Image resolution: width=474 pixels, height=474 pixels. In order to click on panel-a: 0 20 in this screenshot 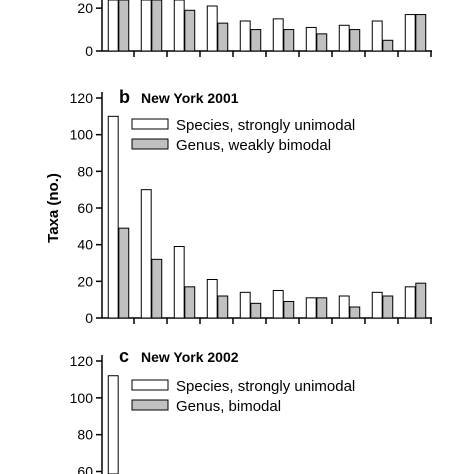, I will do `click(254, 29)`.